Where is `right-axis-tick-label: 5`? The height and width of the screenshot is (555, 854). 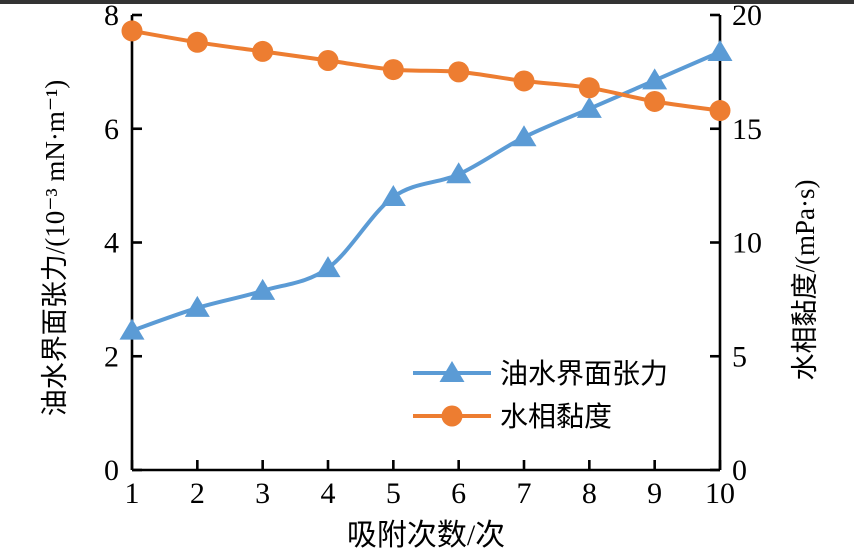 right-axis-tick-label: 5 is located at coordinates (739, 356).